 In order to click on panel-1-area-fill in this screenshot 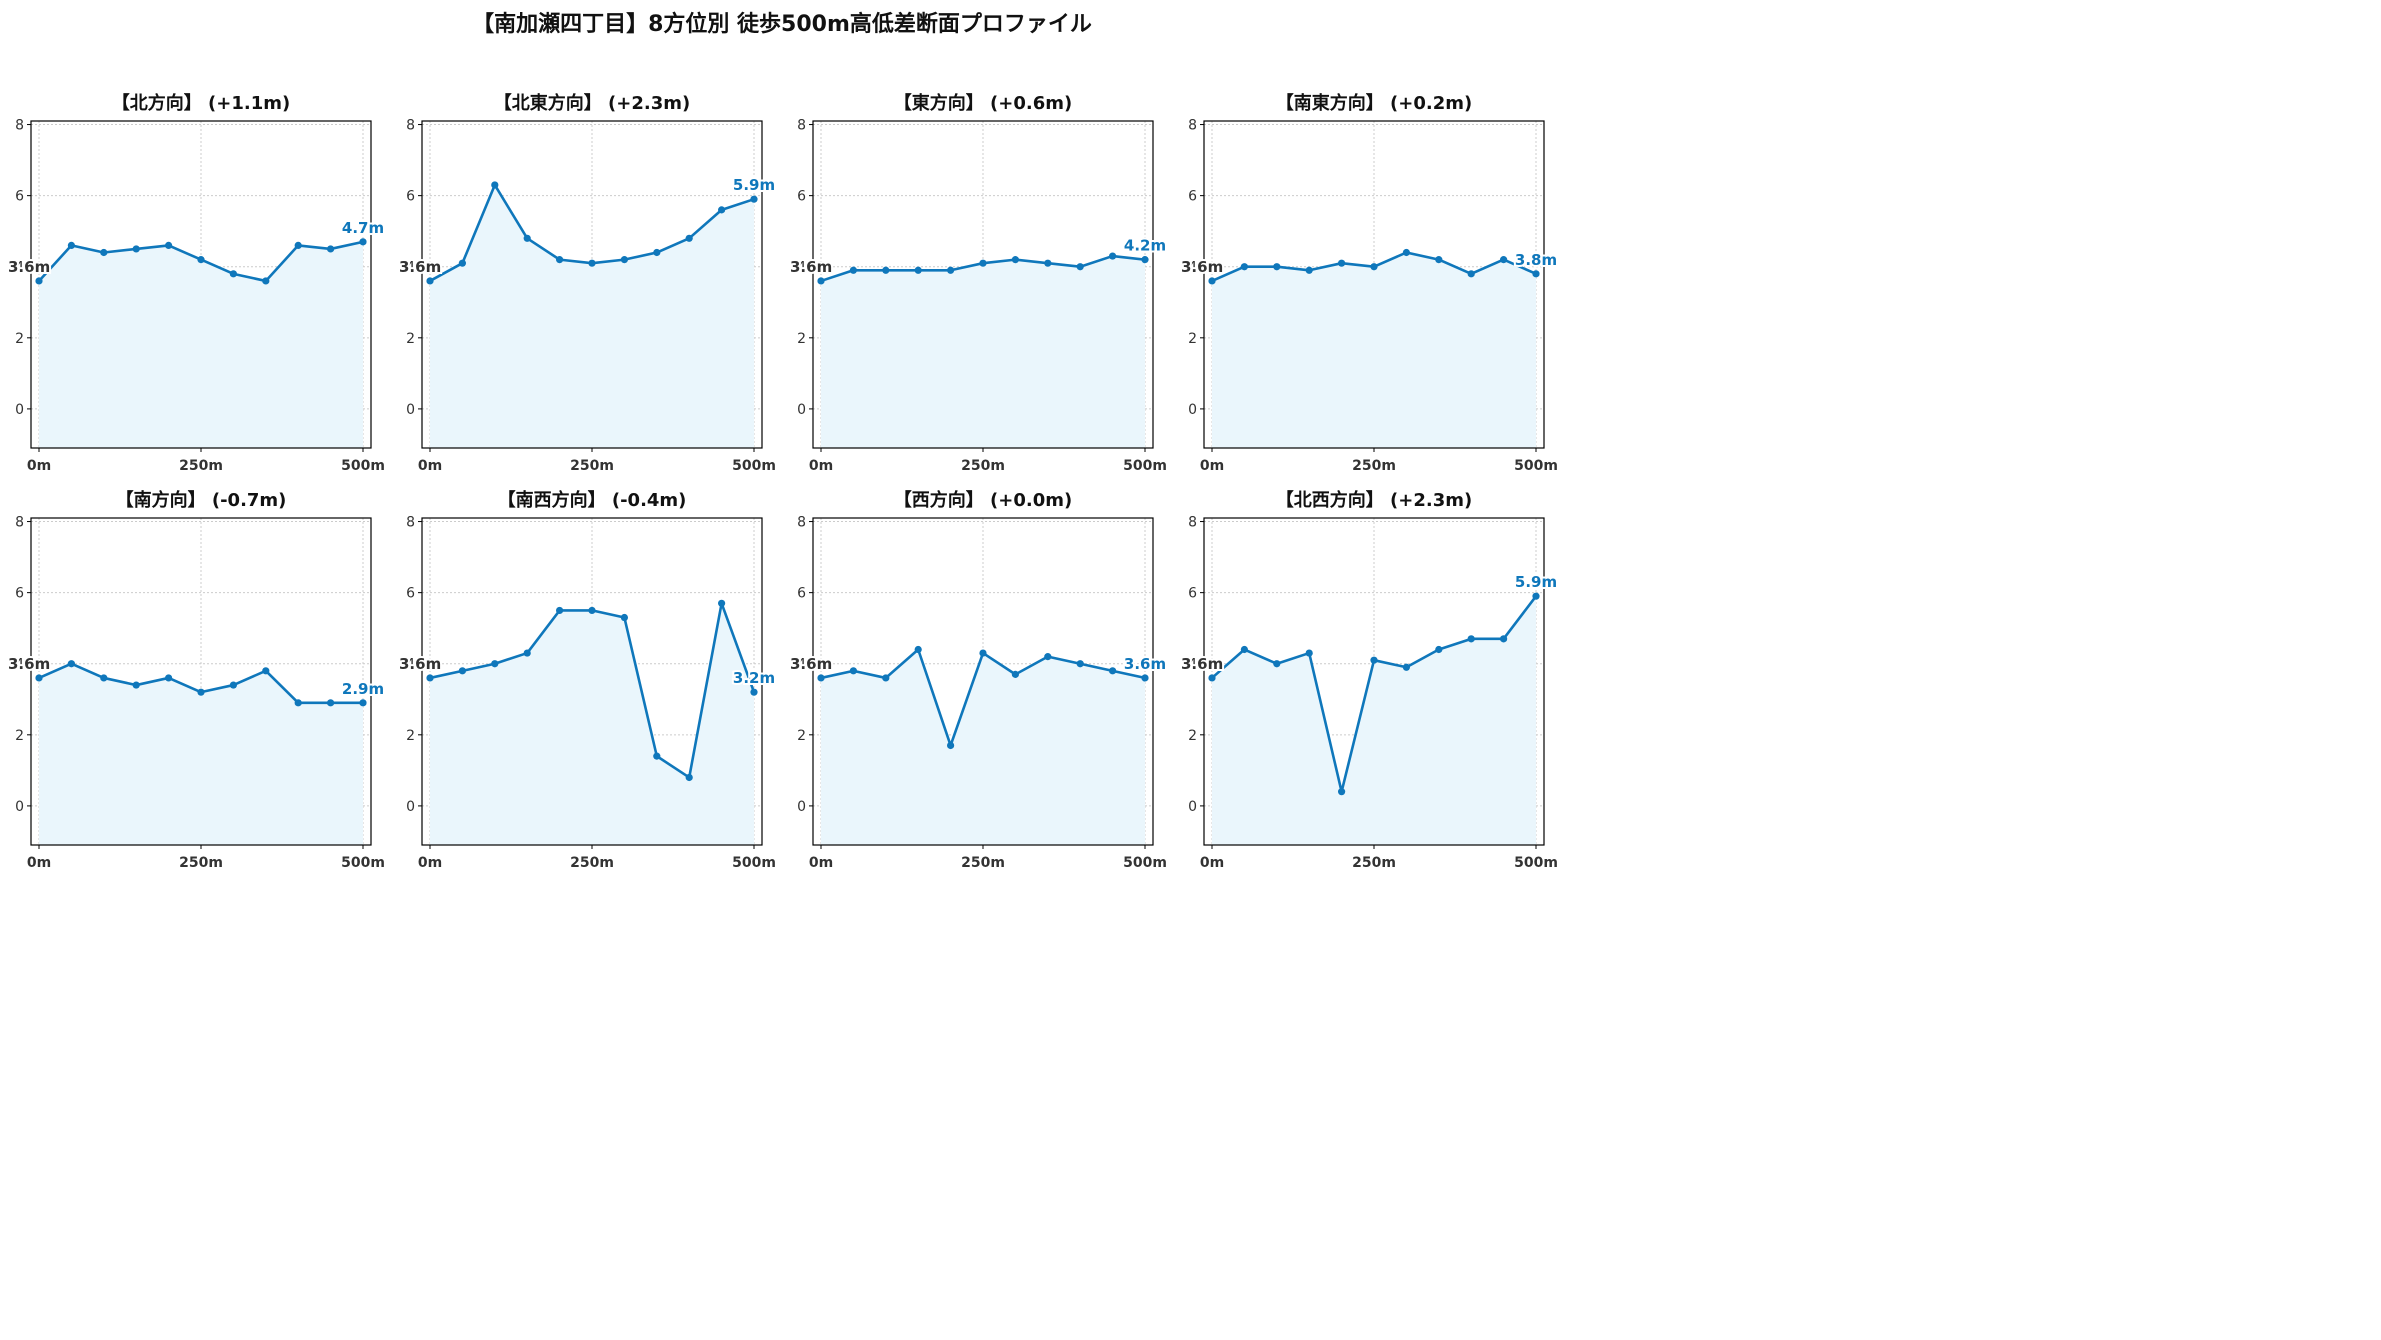, I will do `click(201, 344)`.